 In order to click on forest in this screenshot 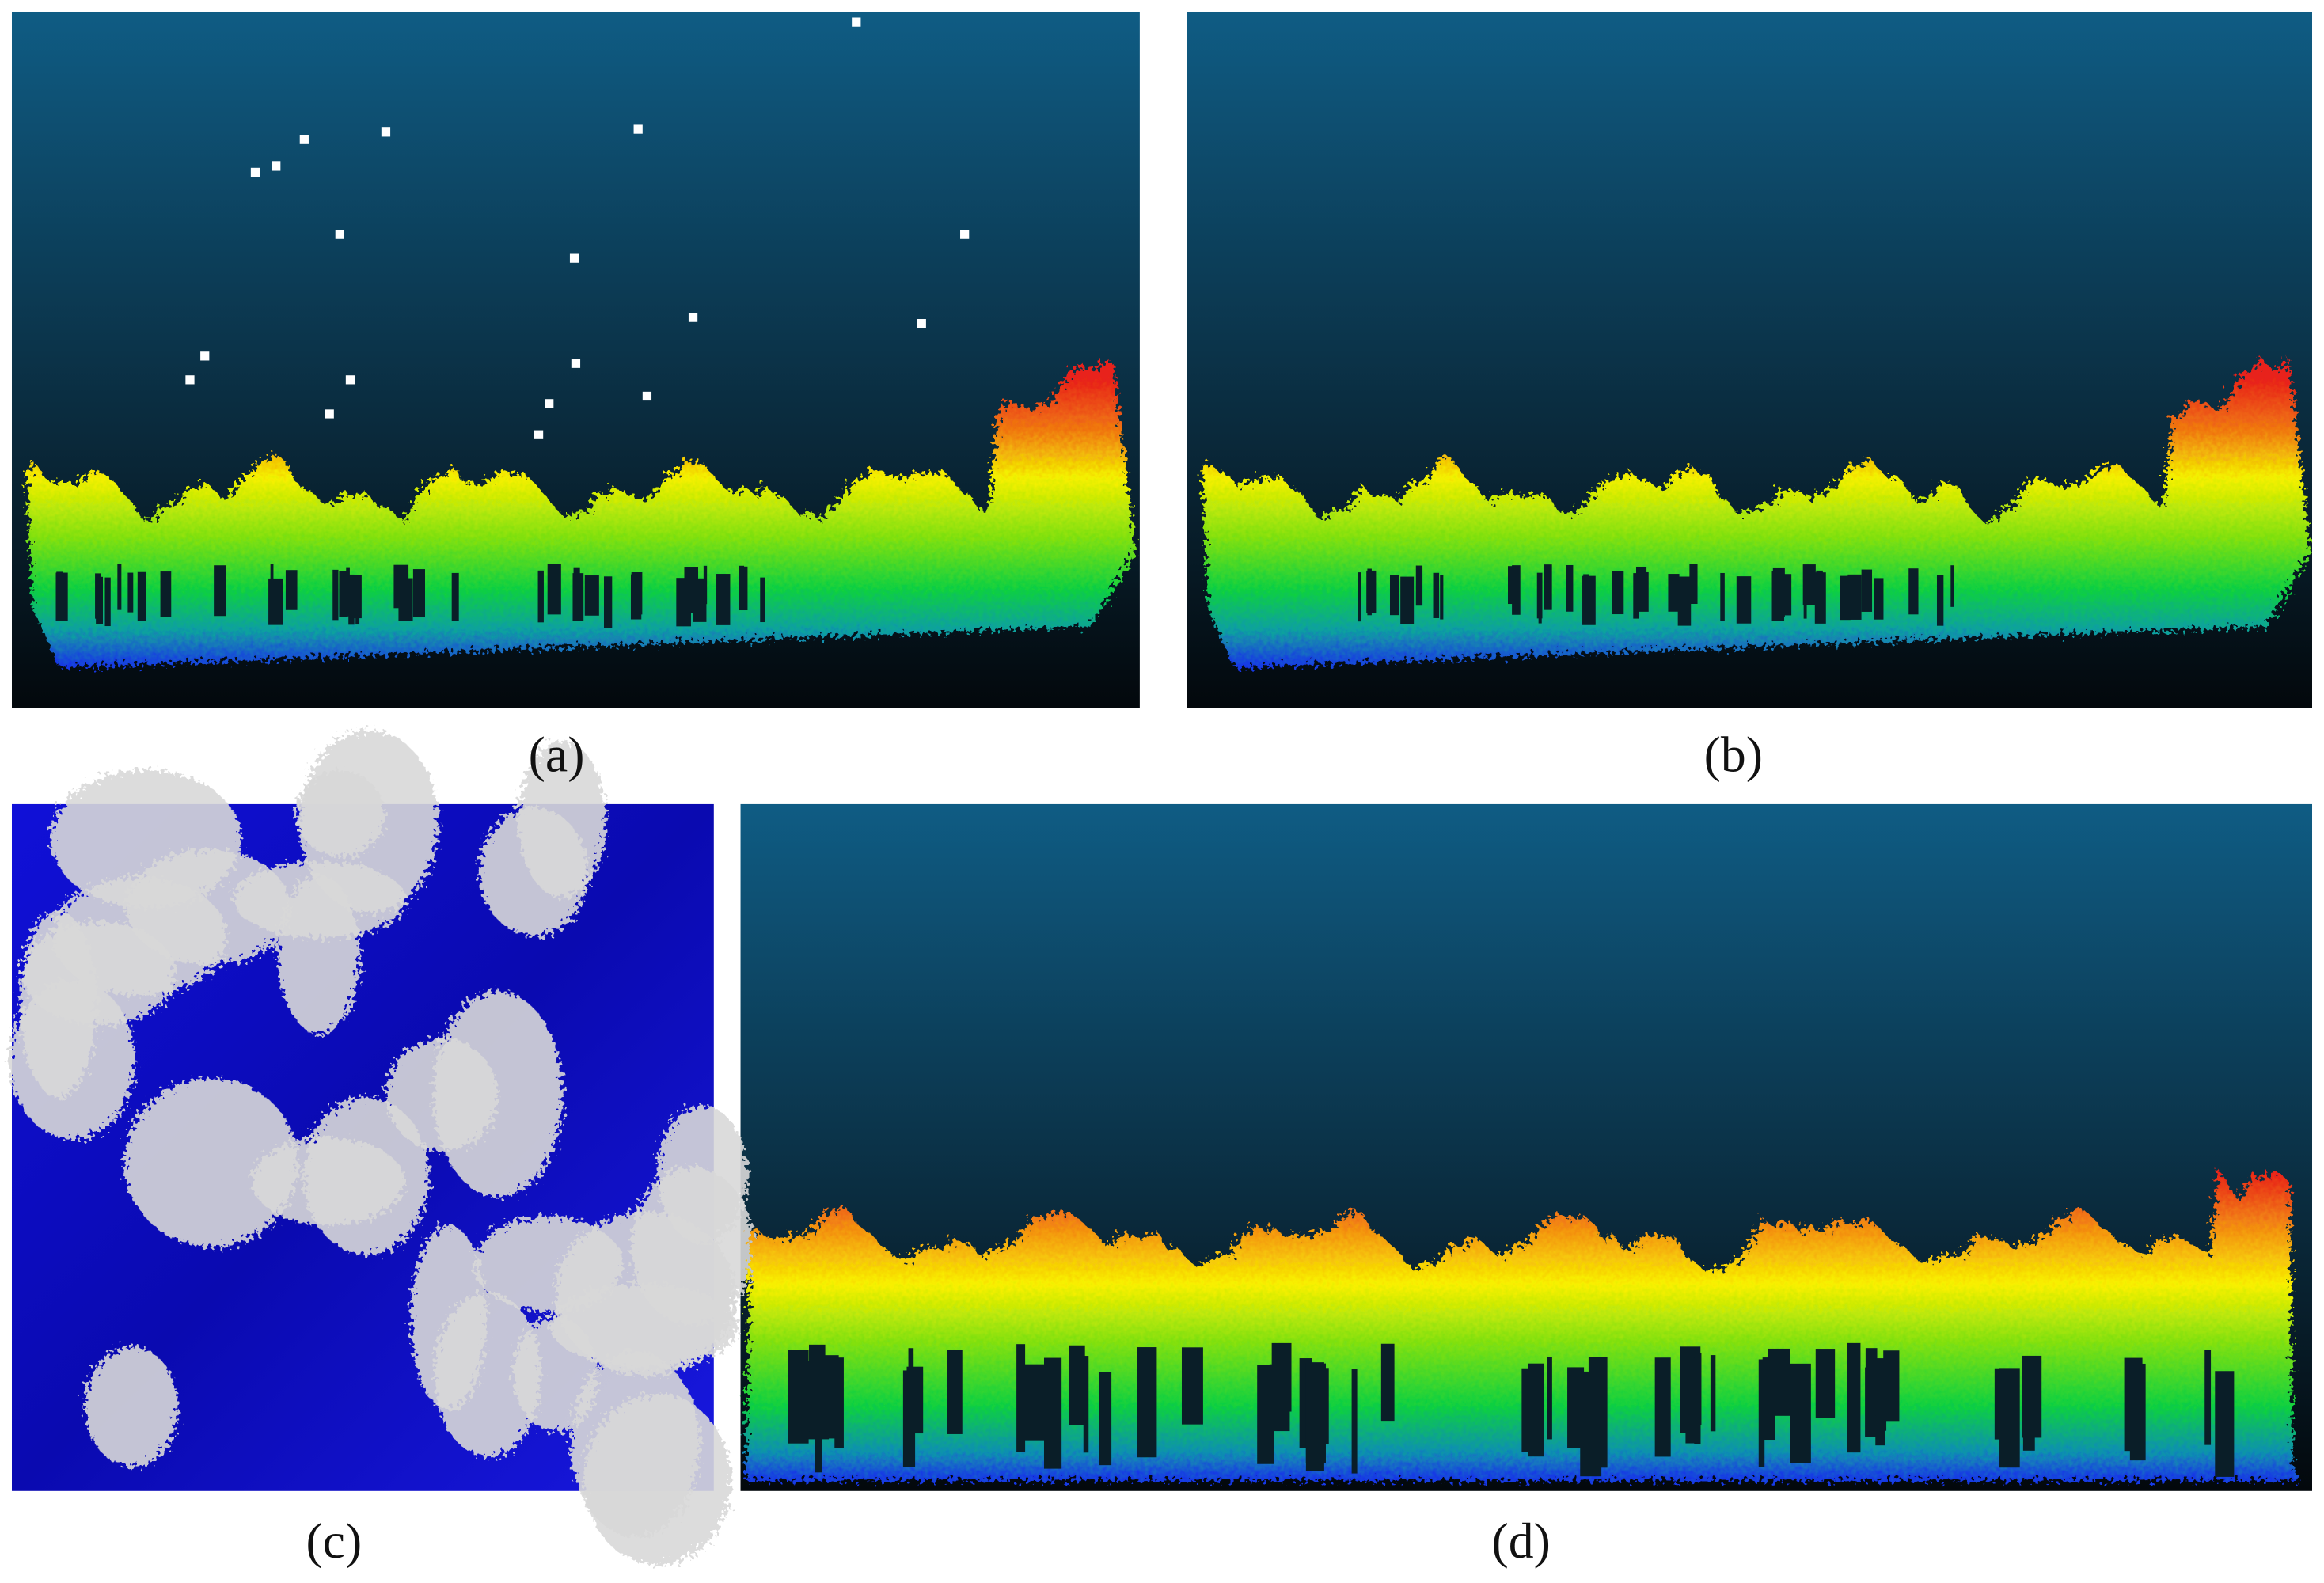, I will do `click(1756, 512)`.